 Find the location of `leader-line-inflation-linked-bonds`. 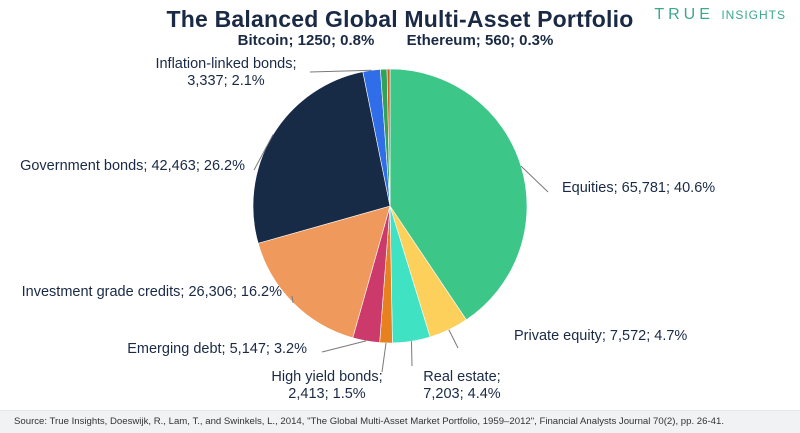

leader-line-inflation-linked-bonds is located at coordinates (340, 71).